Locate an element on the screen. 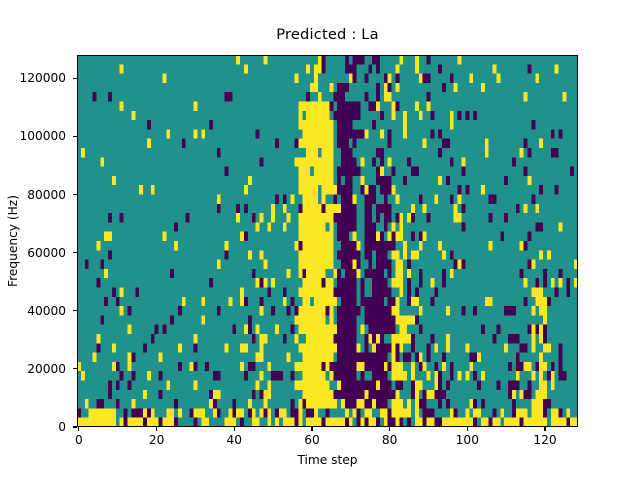 This screenshot has height=480, width=640. y-tick-label: 40000 is located at coordinates (46, 310).